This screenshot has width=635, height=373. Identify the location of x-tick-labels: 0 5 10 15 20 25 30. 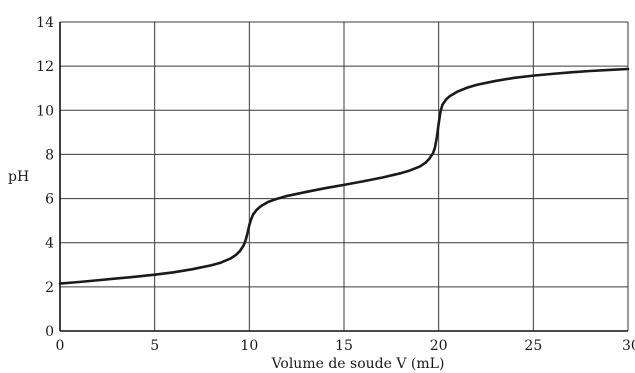
(345, 346).